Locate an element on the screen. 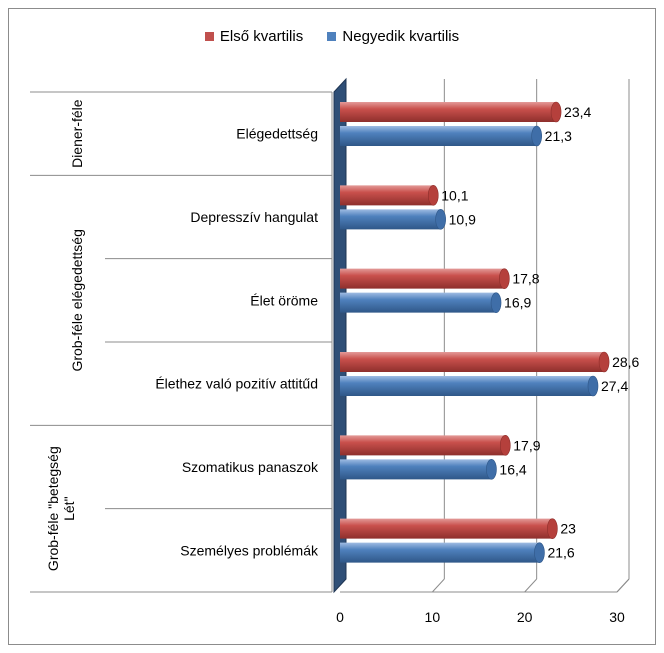  category-label: Szomatikus panaszok is located at coordinates (250, 467).